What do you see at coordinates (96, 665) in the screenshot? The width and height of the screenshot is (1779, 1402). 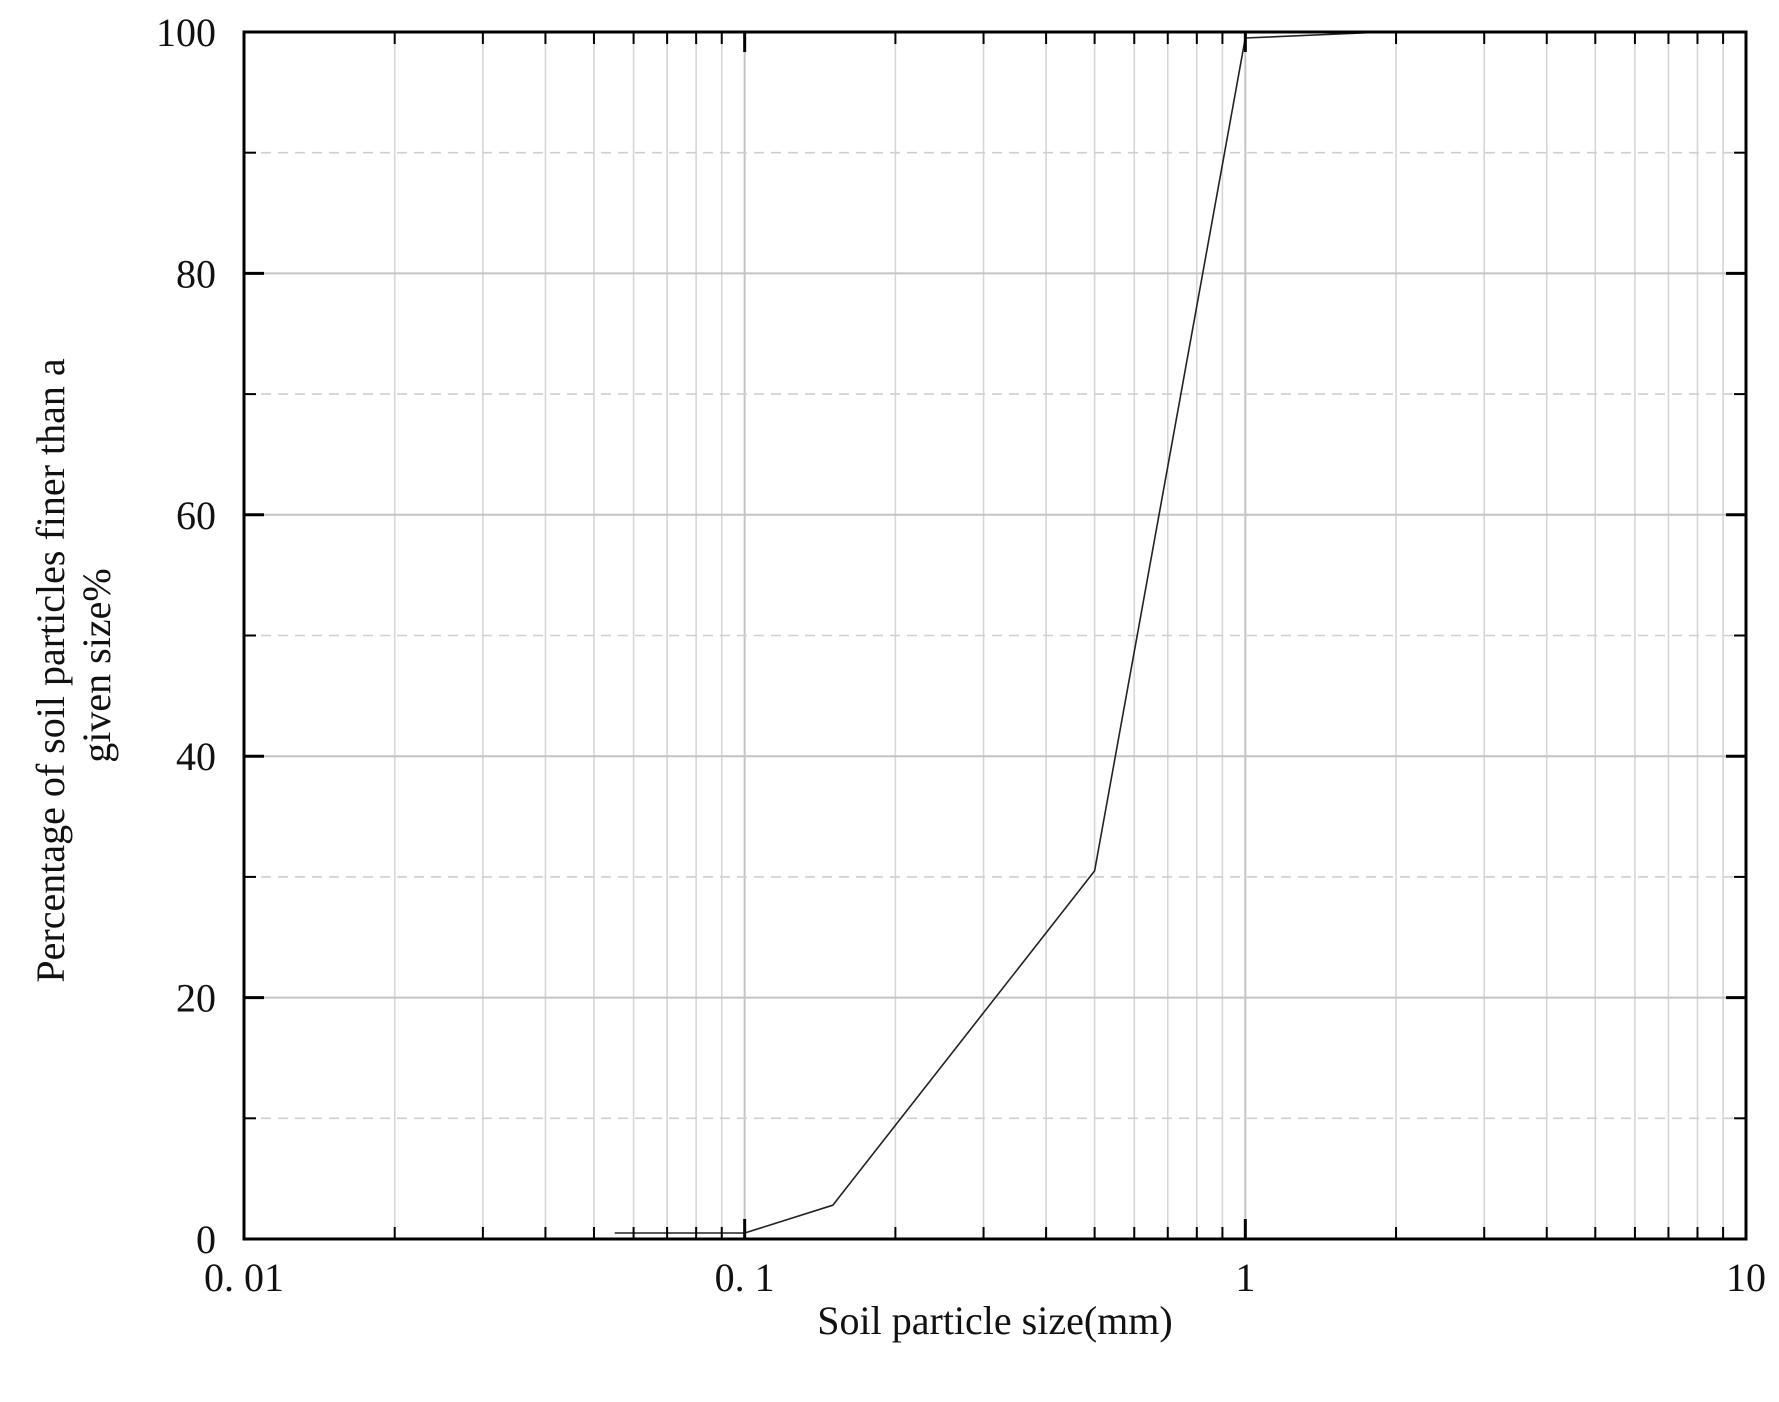 I see `y-axis-title-line-2: given size%` at bounding box center [96, 665].